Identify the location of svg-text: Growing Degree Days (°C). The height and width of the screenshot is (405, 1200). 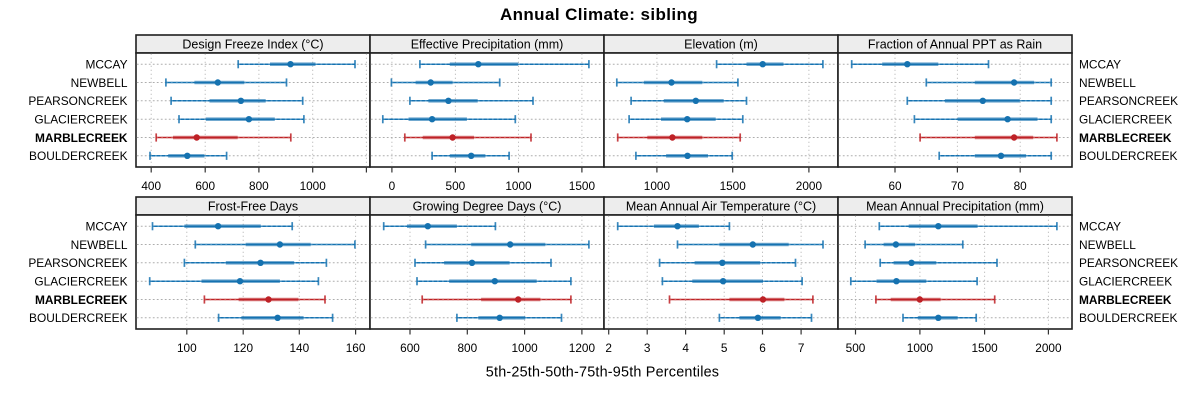
(487, 207).